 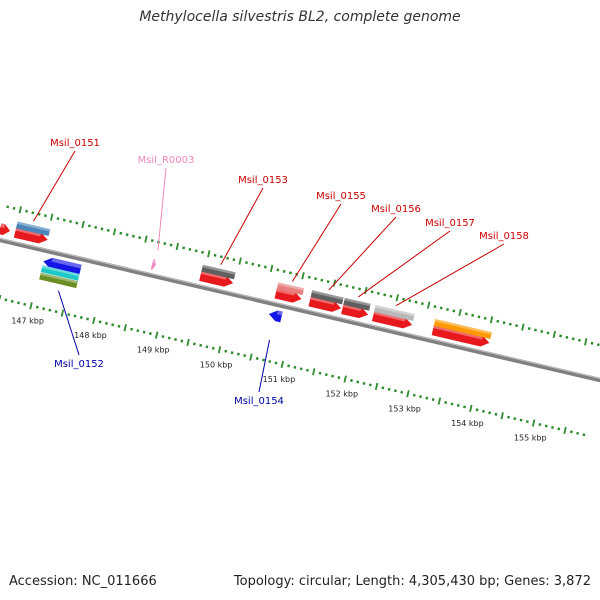 I want to click on accession-text: Accession: NC_011666, so click(x=83, y=581).